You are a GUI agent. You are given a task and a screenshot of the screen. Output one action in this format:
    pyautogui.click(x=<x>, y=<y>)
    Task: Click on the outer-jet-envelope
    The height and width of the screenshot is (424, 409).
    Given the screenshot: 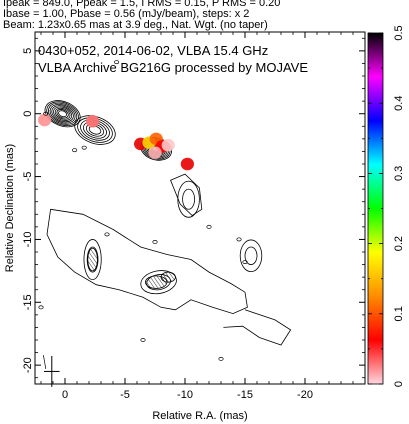 What is the action you would take?
    pyautogui.click(x=147, y=261)
    